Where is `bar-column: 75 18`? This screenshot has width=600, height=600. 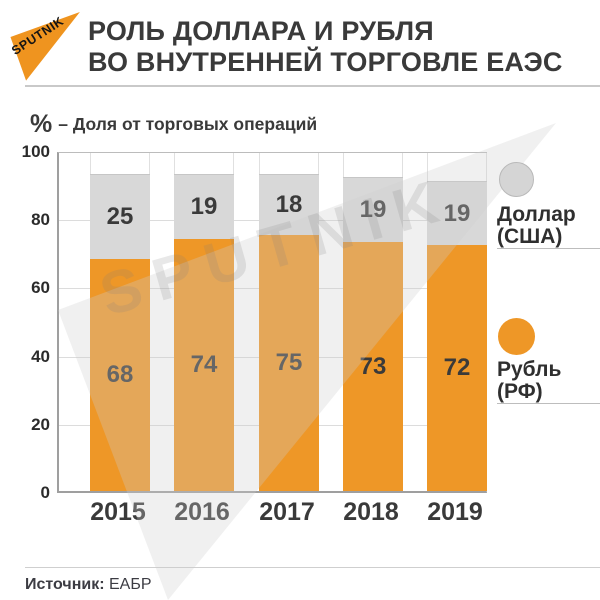 bar-column: 75 18 is located at coordinates (289, 322).